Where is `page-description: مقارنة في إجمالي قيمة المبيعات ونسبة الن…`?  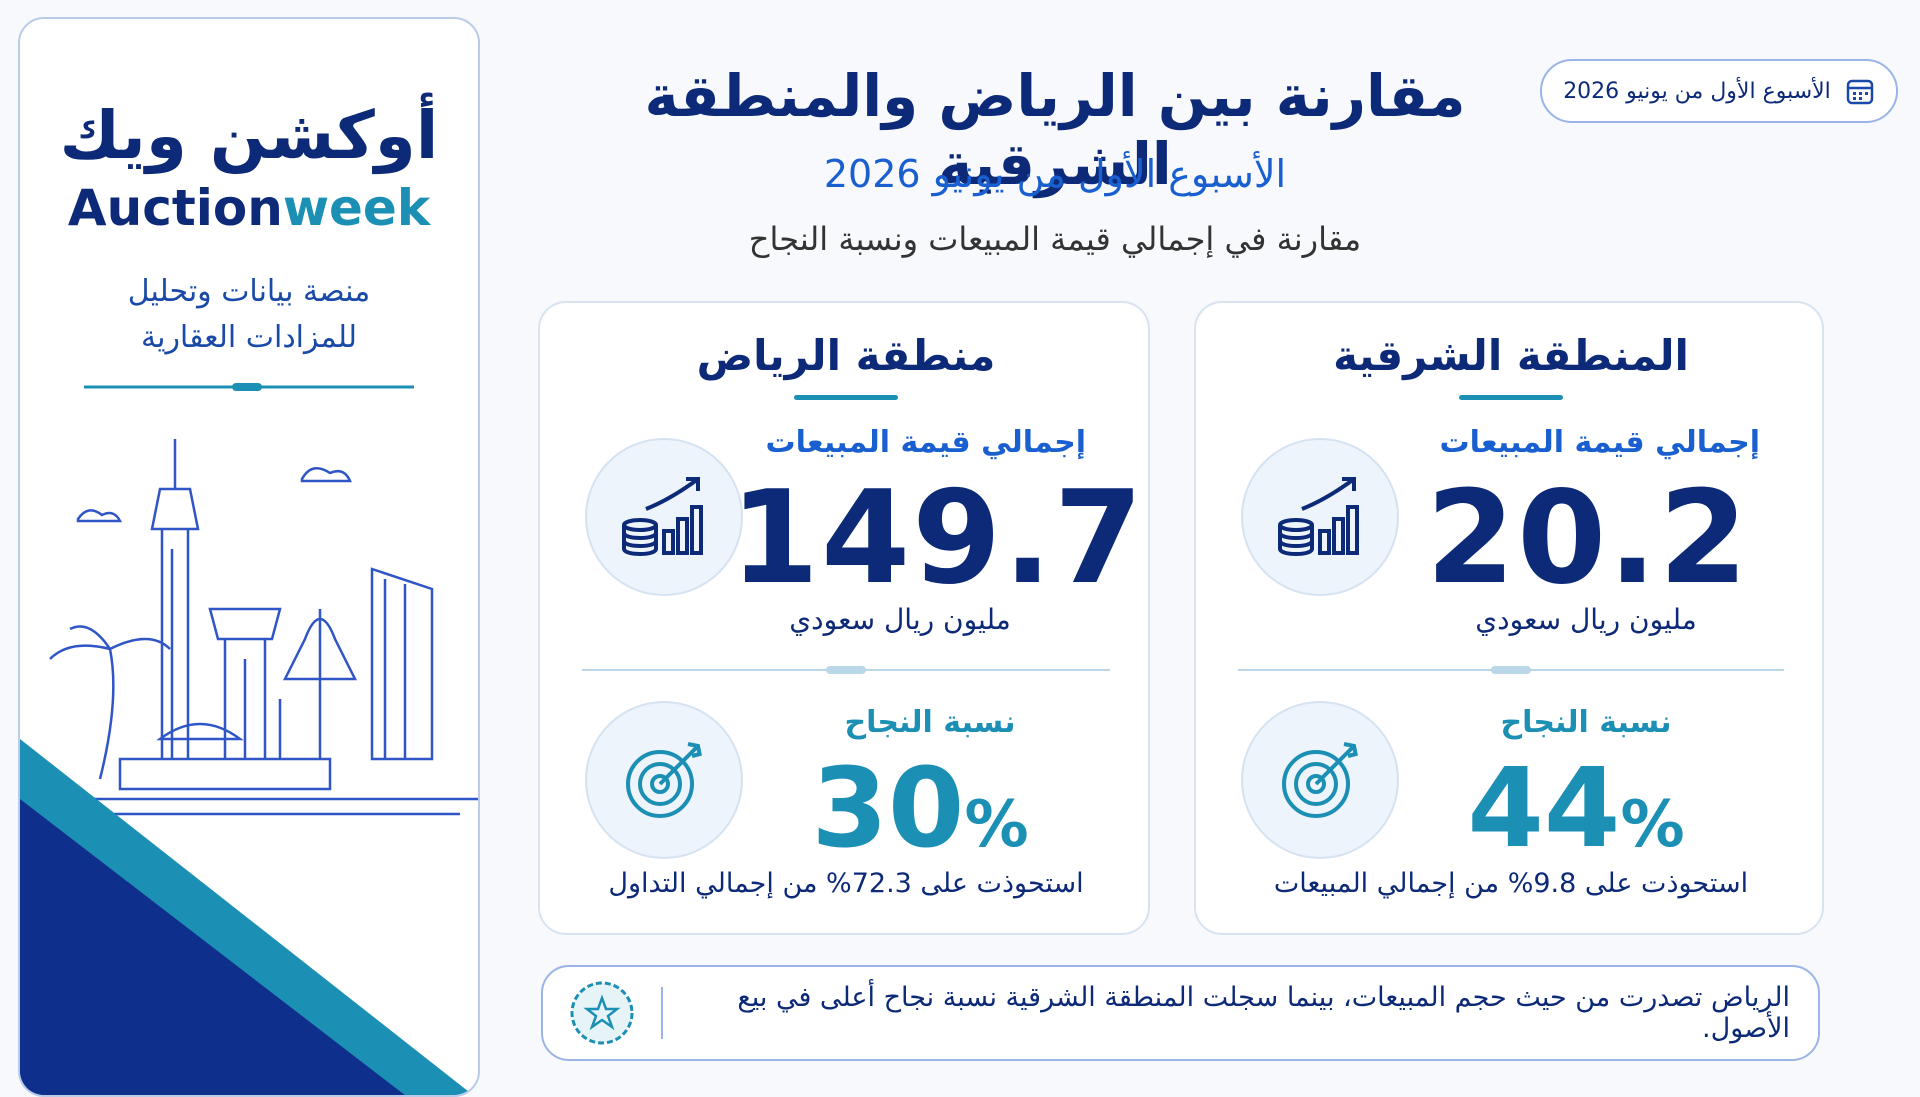 page-description: مقارنة في إجمالي قيمة المبيعات ونسبة الن… is located at coordinates (1055, 239).